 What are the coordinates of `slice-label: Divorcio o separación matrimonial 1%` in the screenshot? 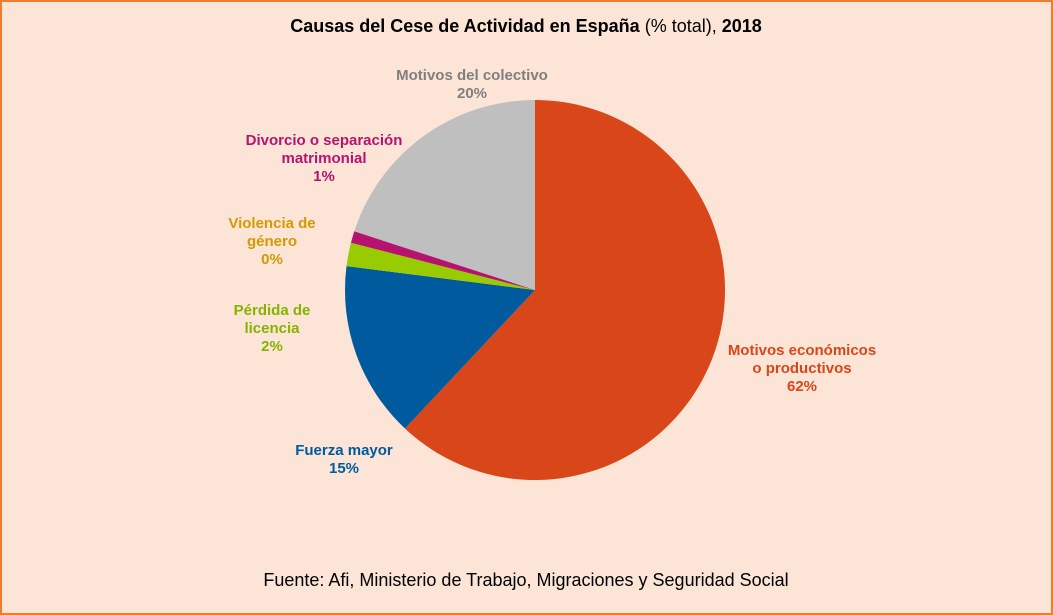 It's located at (324, 159).